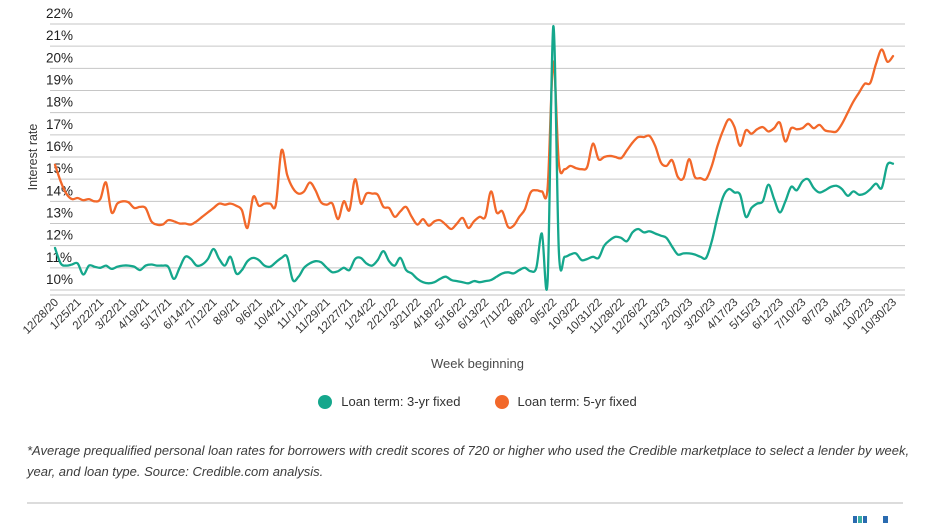  I want to click on svg-text: 20%, so click(59, 57).